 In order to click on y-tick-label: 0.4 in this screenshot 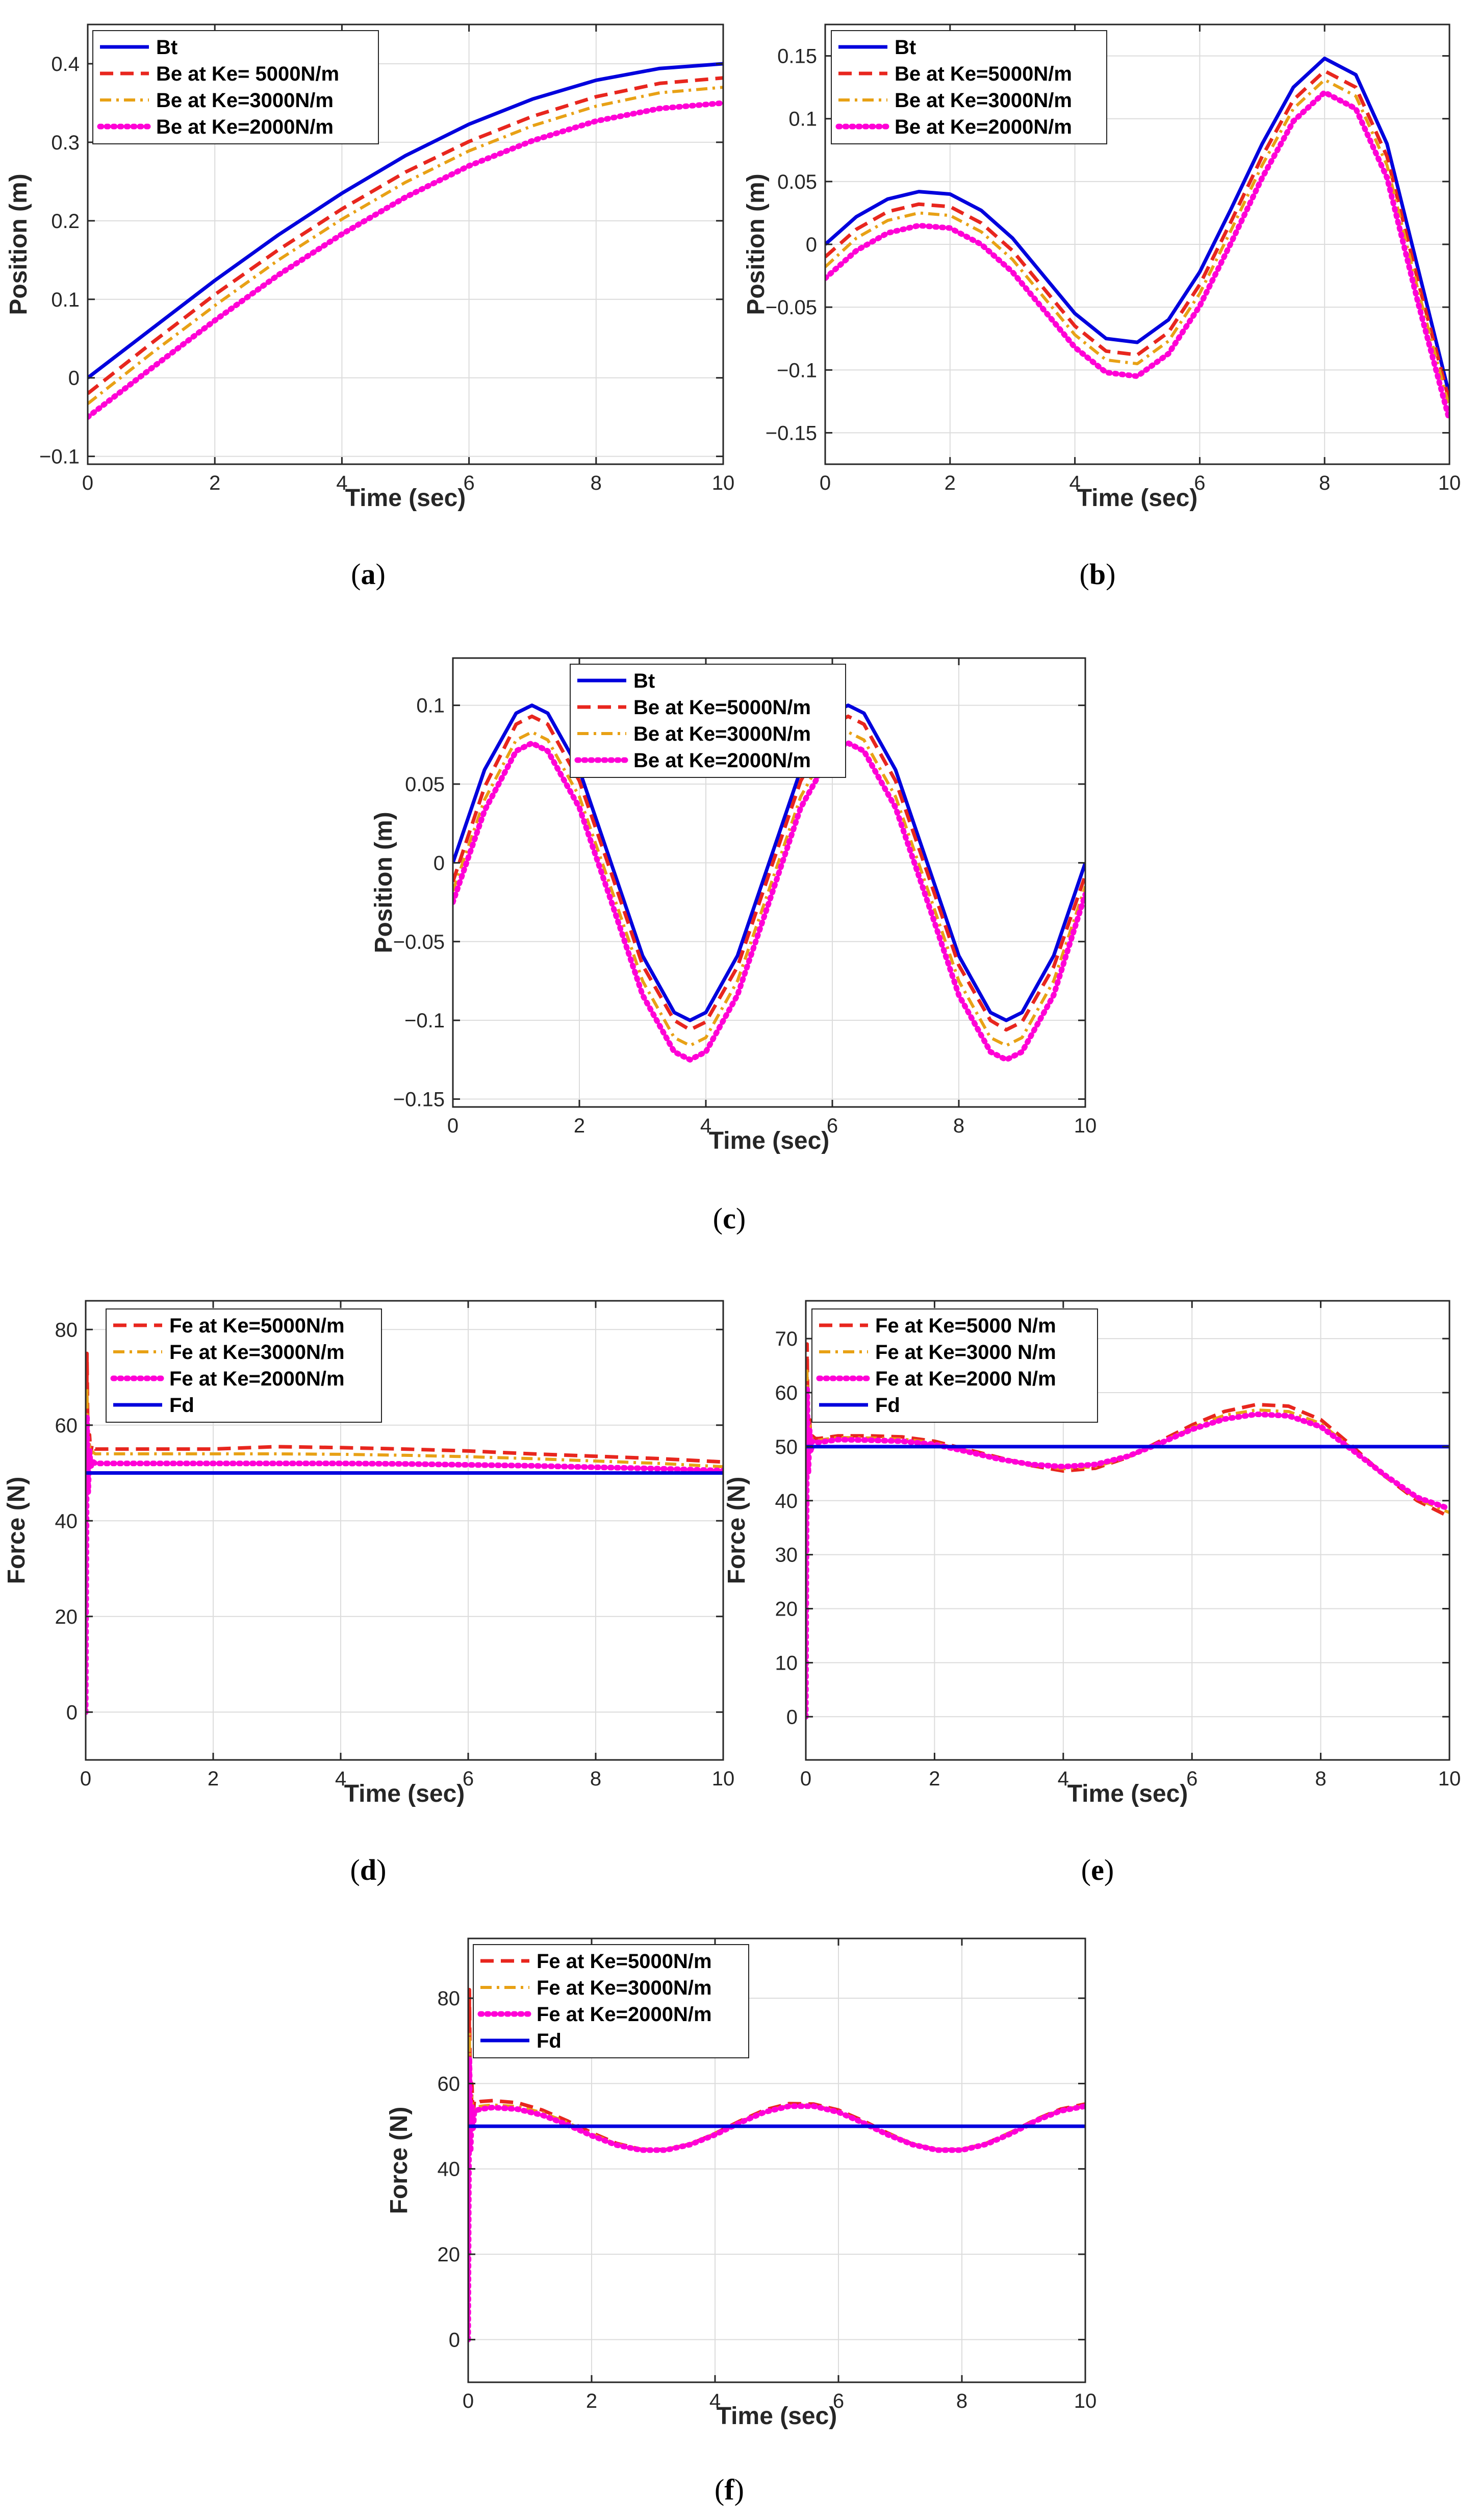, I will do `click(66, 64)`.